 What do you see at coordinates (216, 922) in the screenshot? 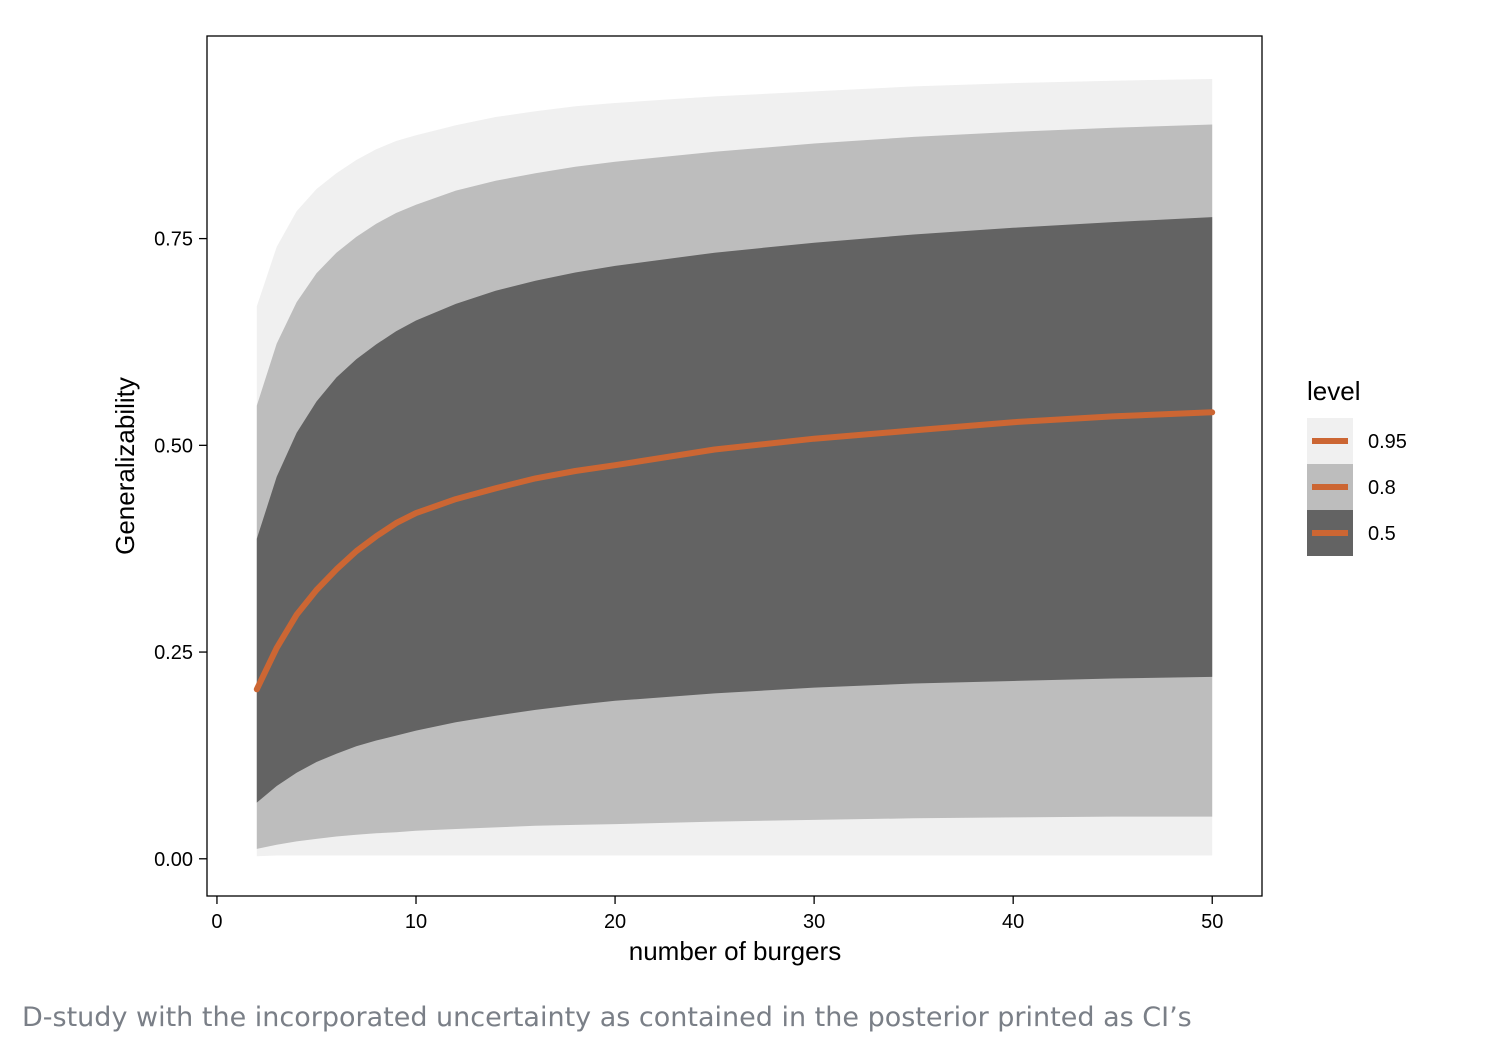
I see `x-tick-label: 0` at bounding box center [216, 922].